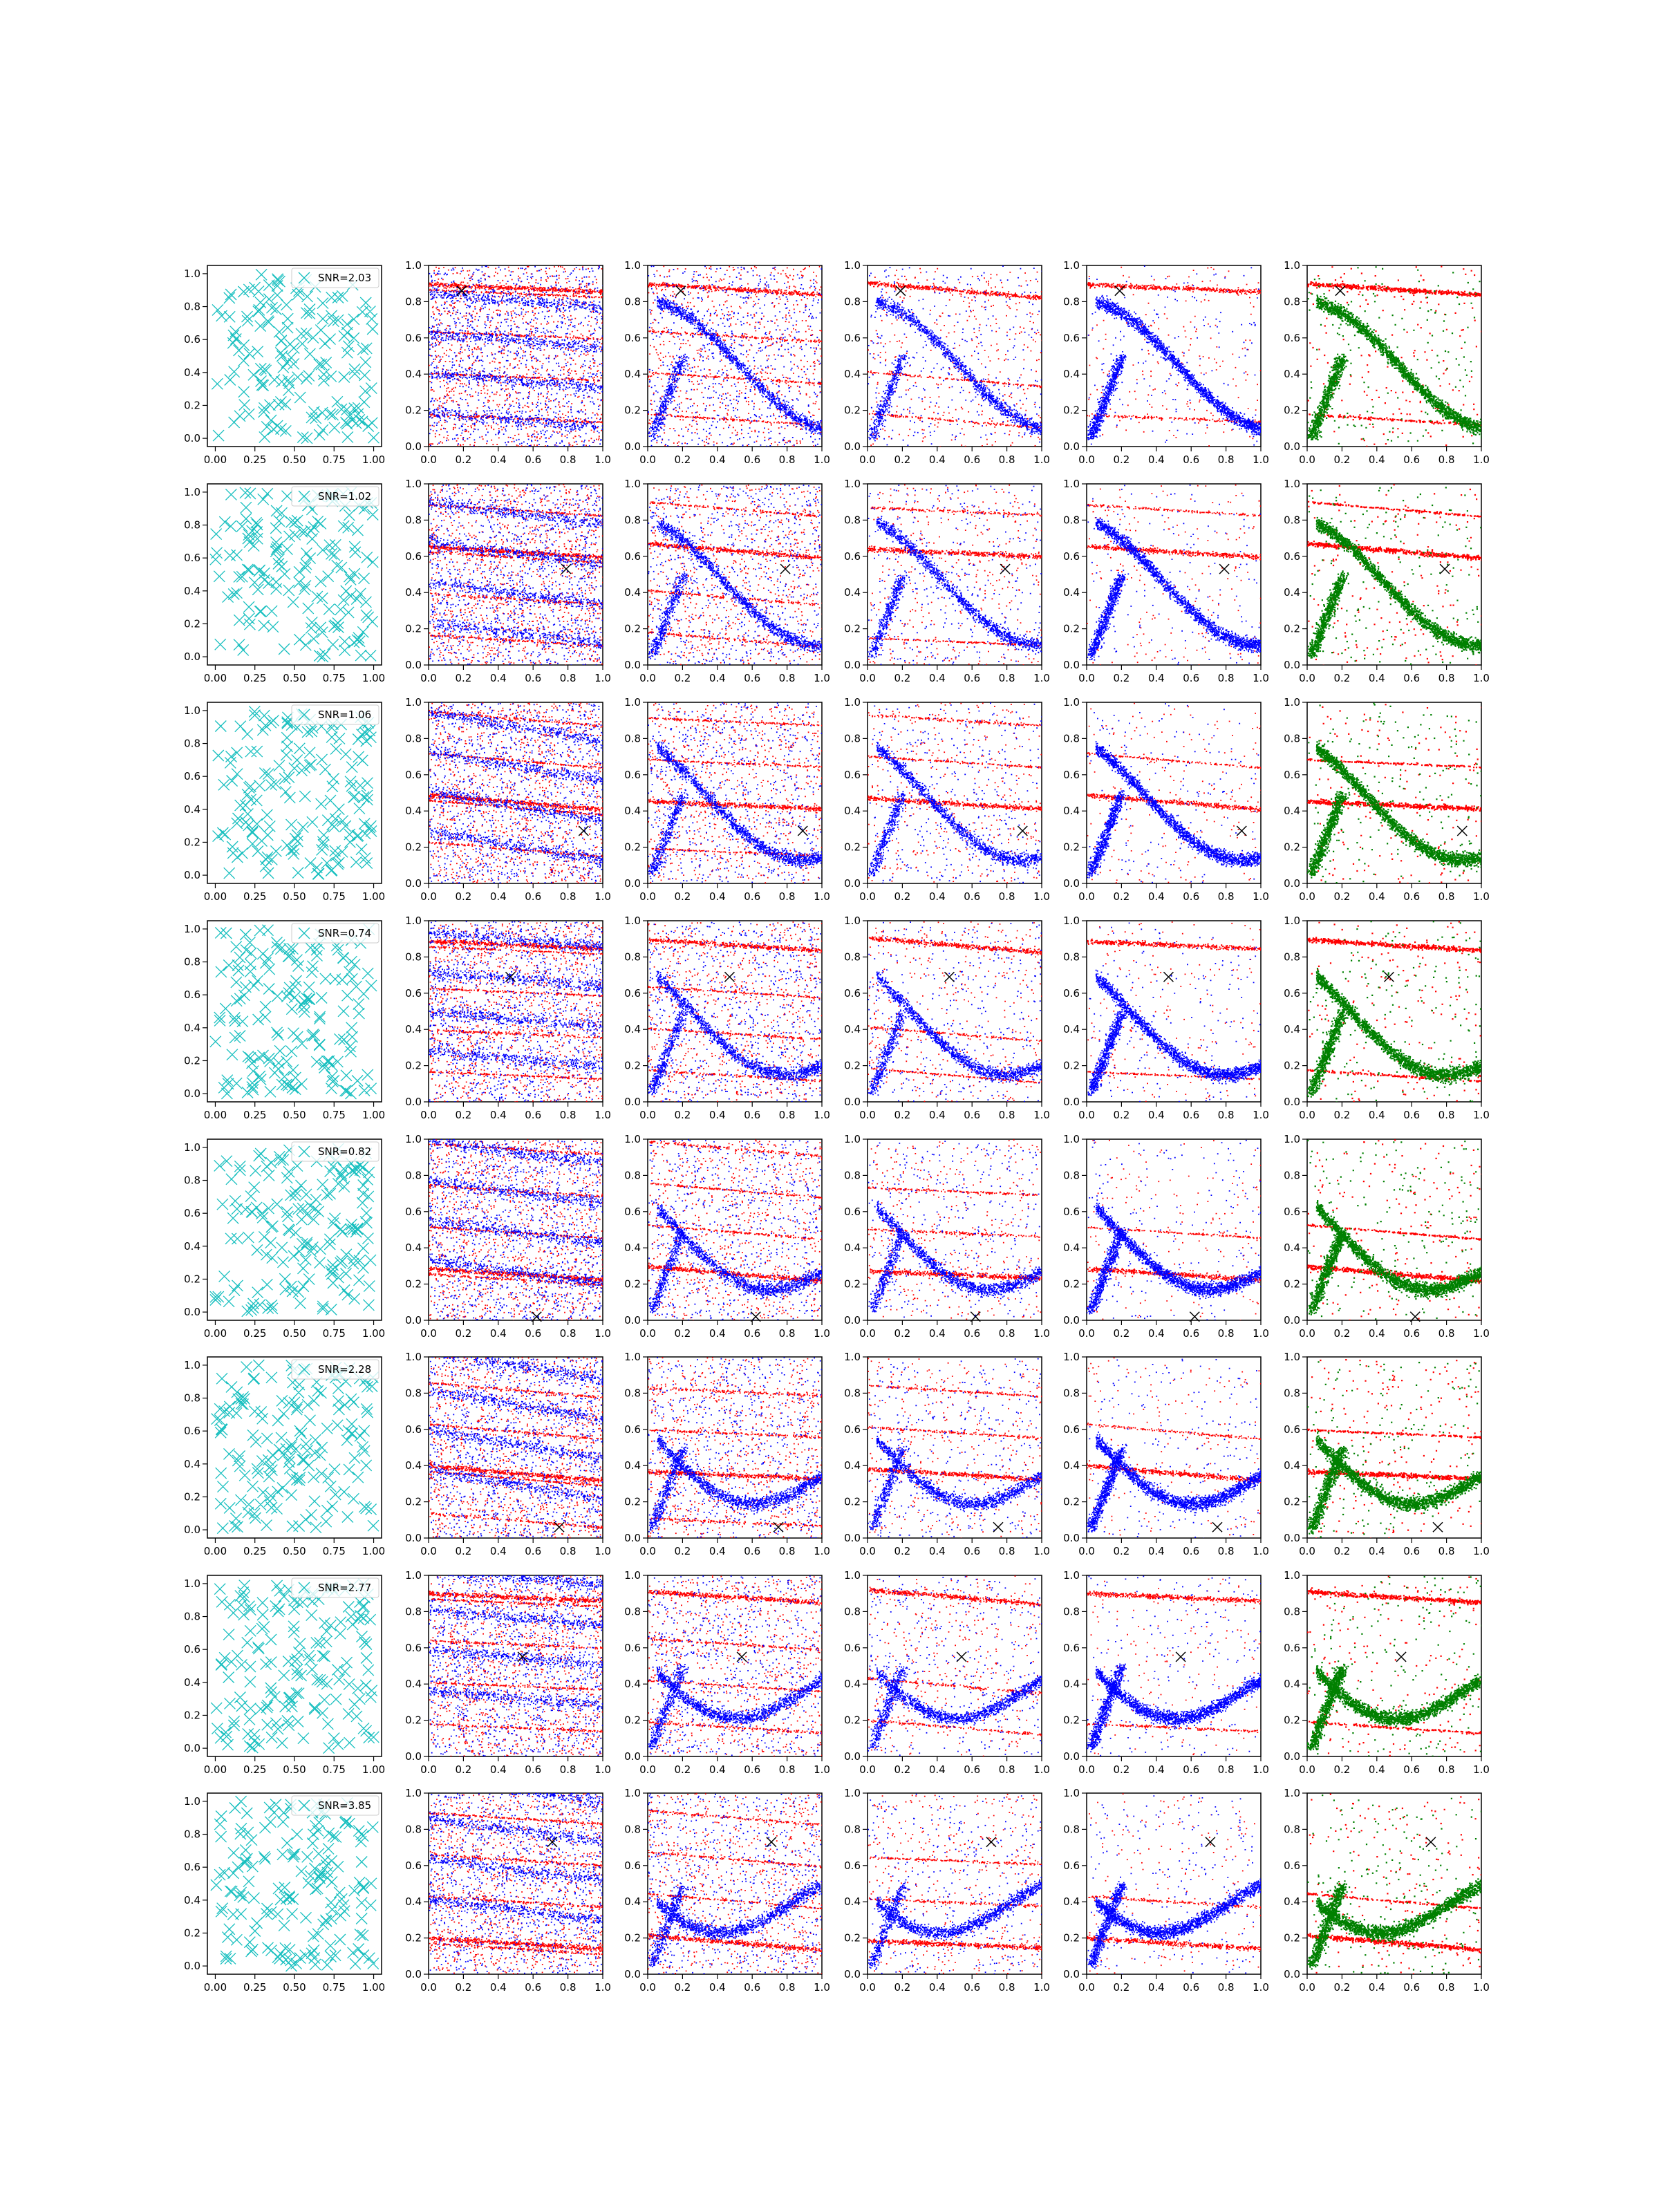 Image resolution: width=1659 pixels, height=2212 pixels. Describe the element at coordinates (255, 896) in the screenshot. I see `x-tick-label: 0.25` at that location.